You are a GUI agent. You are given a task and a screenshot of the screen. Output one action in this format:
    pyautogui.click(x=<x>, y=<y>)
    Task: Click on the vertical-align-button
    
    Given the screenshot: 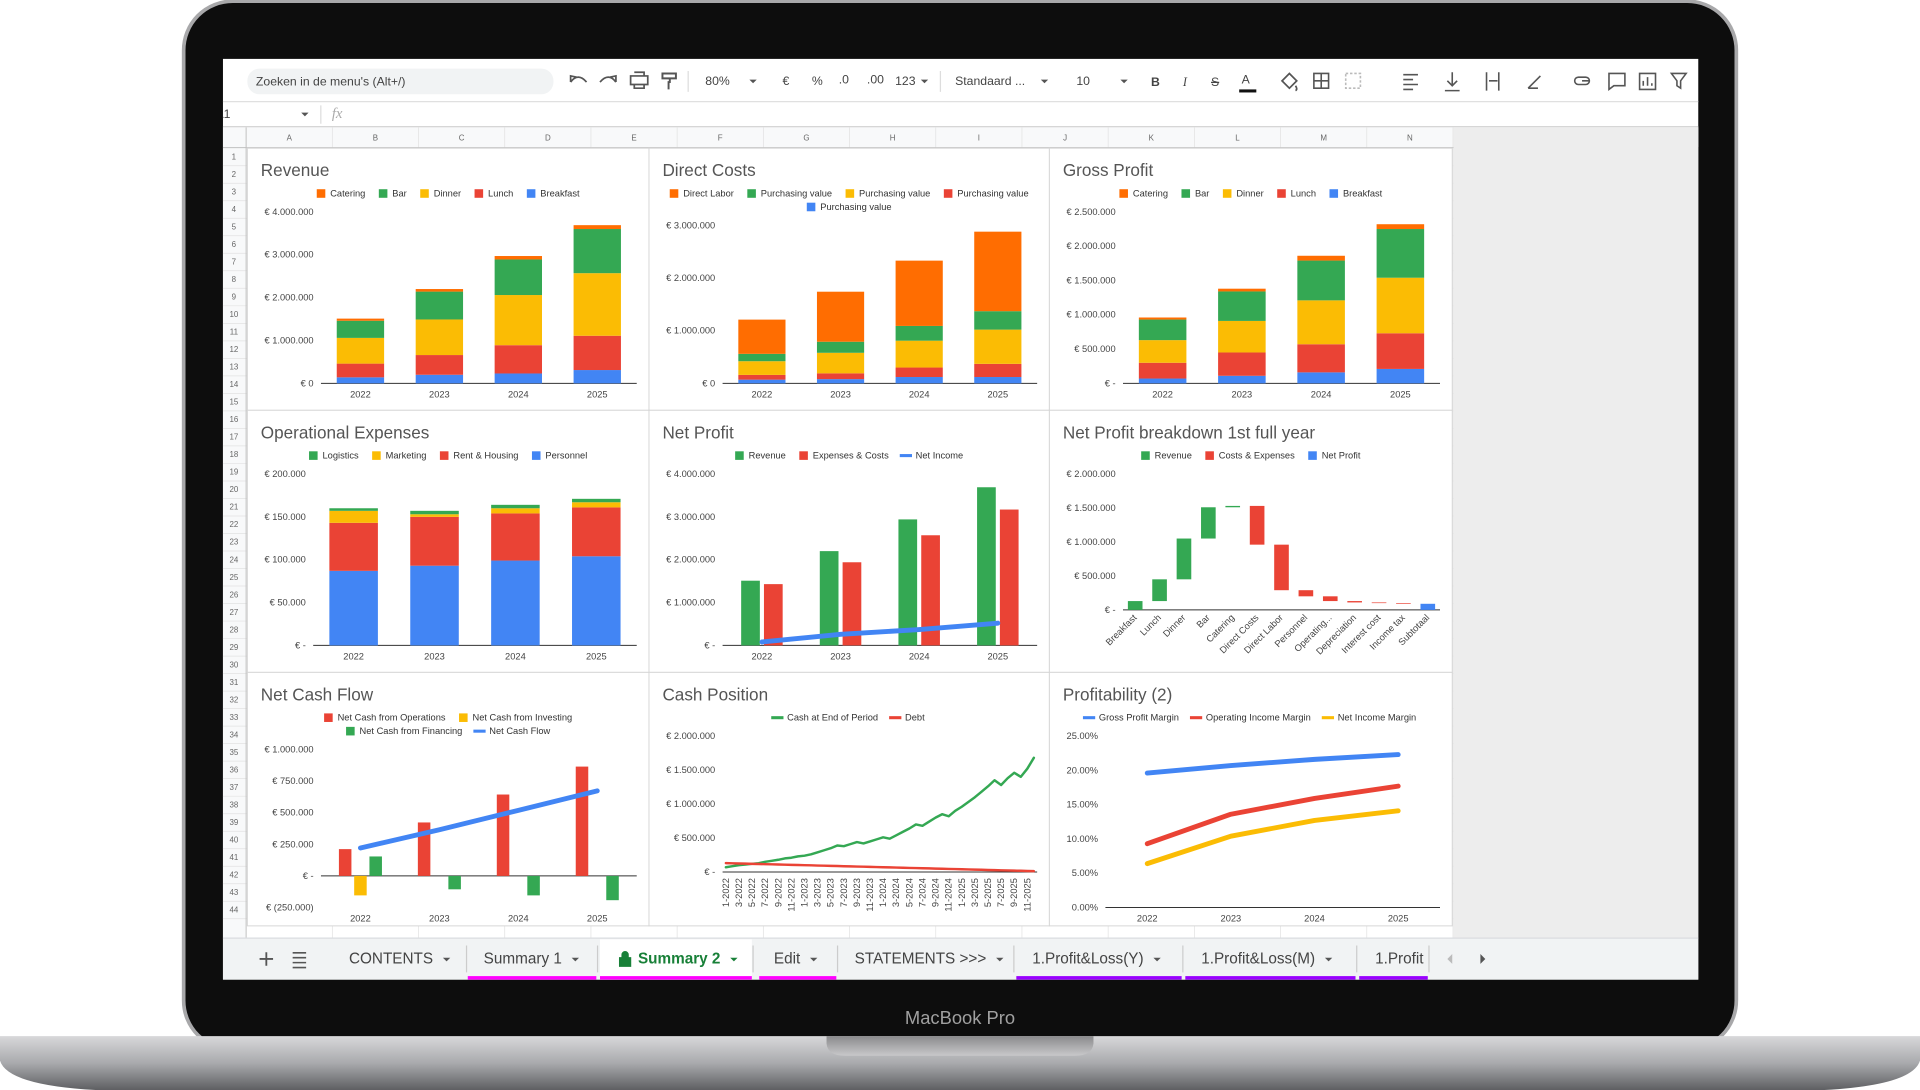 What is the action you would take?
    pyautogui.click(x=1452, y=82)
    